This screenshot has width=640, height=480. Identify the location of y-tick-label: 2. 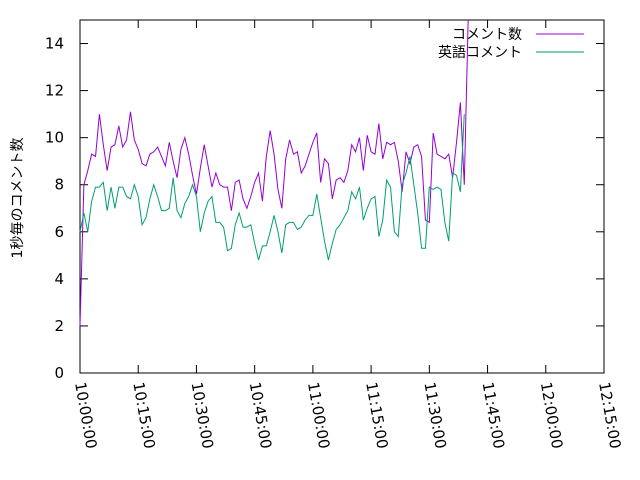
(59, 326).